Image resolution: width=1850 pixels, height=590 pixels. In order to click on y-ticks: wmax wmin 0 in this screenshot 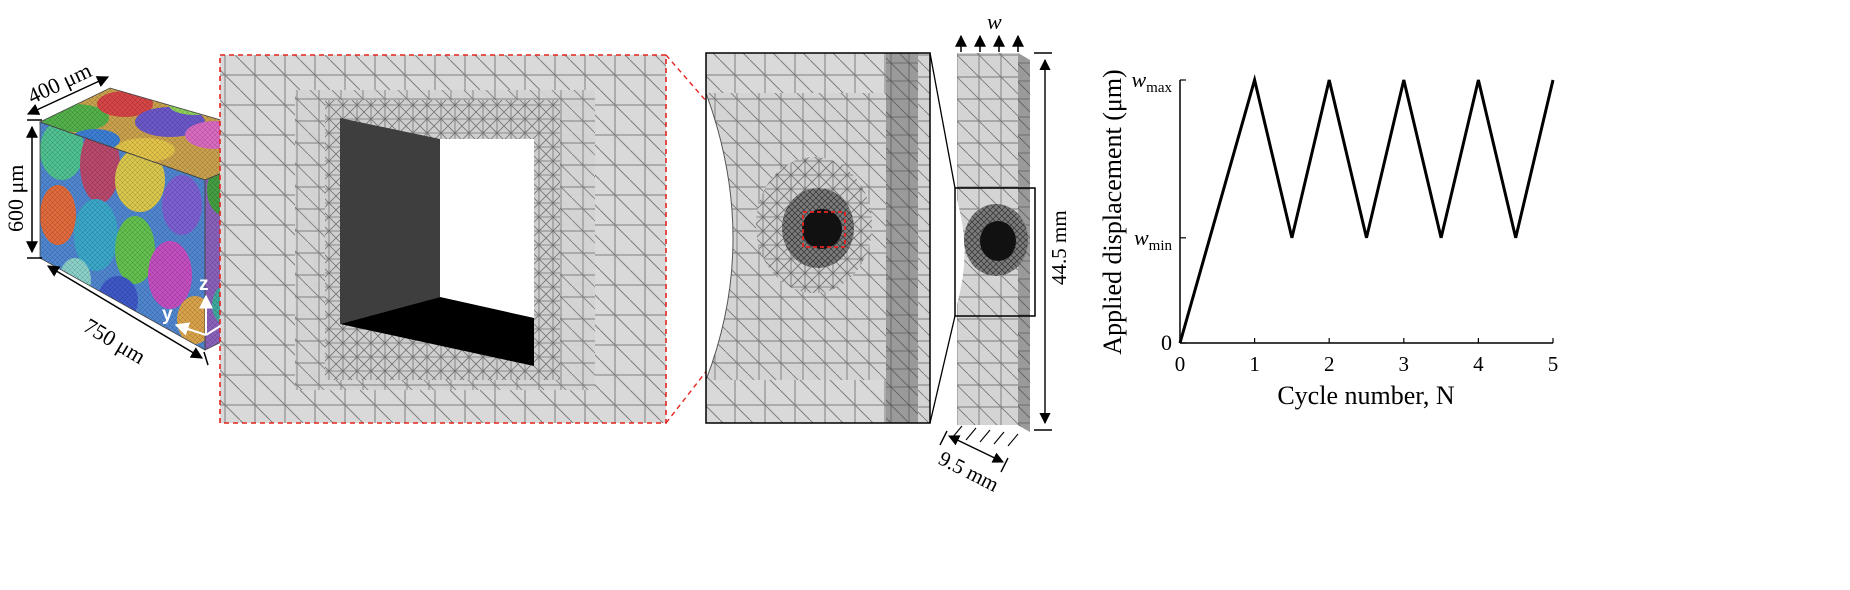, I will do `click(1158, 211)`.